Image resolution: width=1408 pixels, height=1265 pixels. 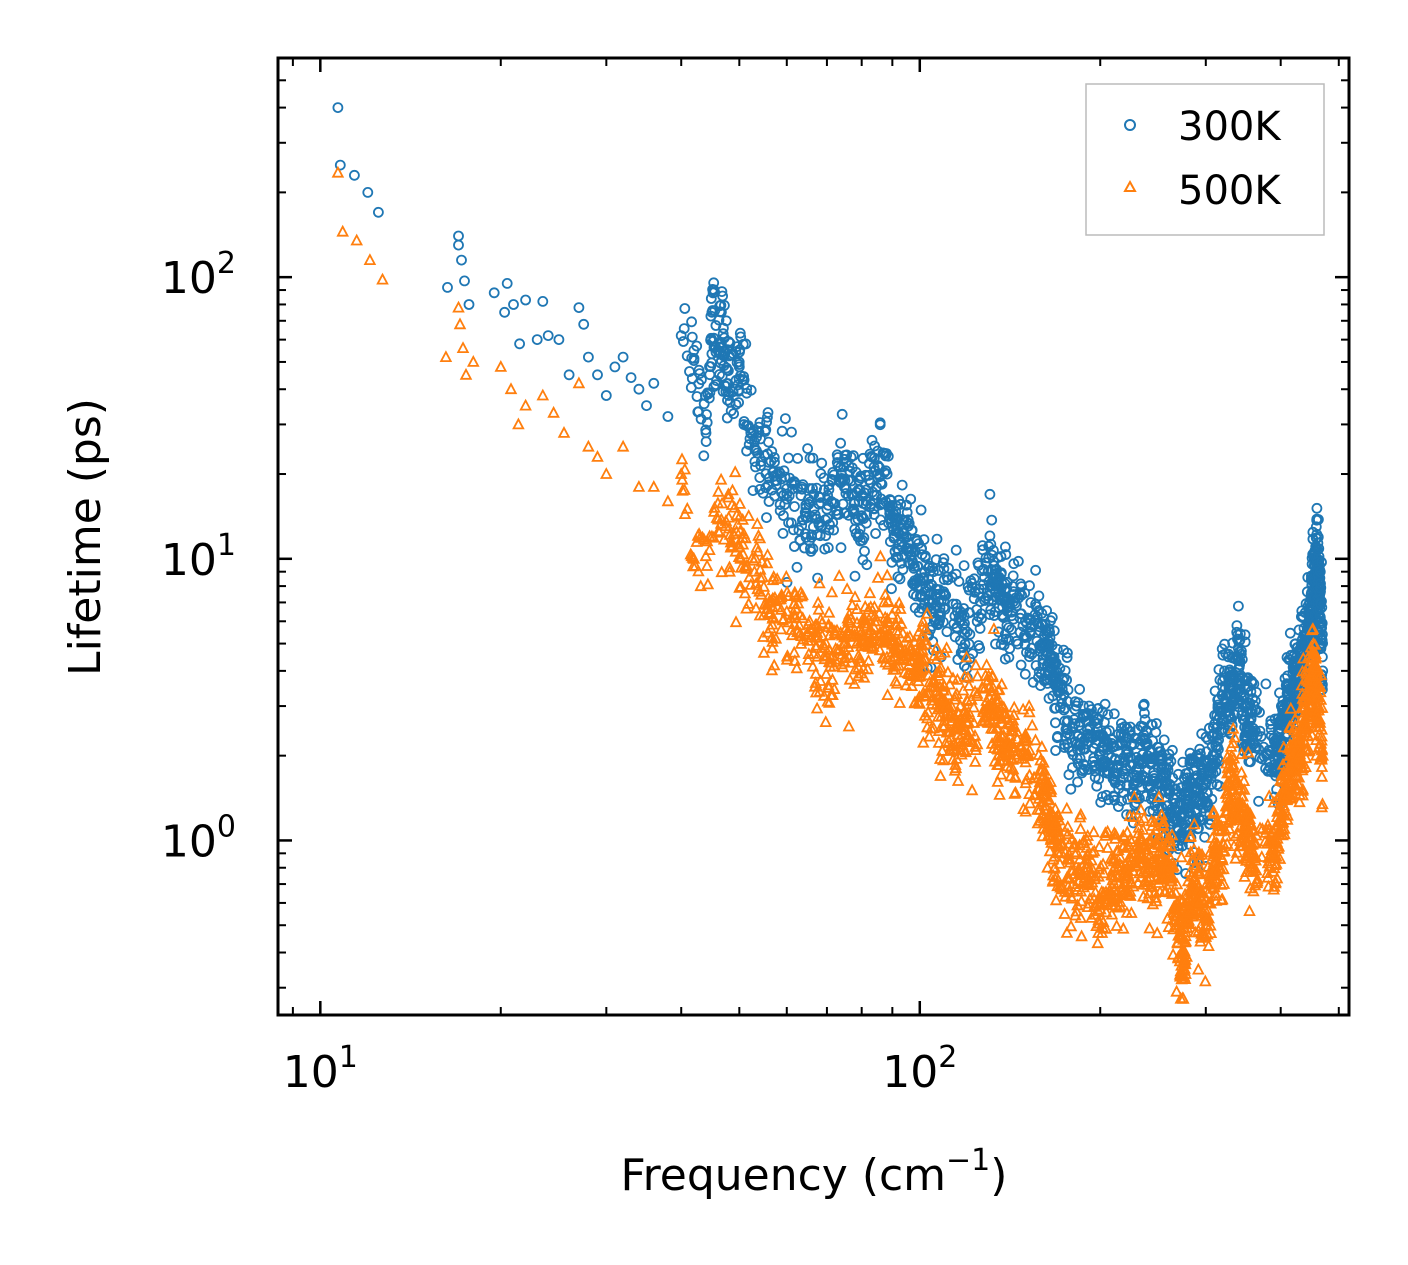 I want to click on legend-label-500k: 500K, so click(x=1230, y=191).